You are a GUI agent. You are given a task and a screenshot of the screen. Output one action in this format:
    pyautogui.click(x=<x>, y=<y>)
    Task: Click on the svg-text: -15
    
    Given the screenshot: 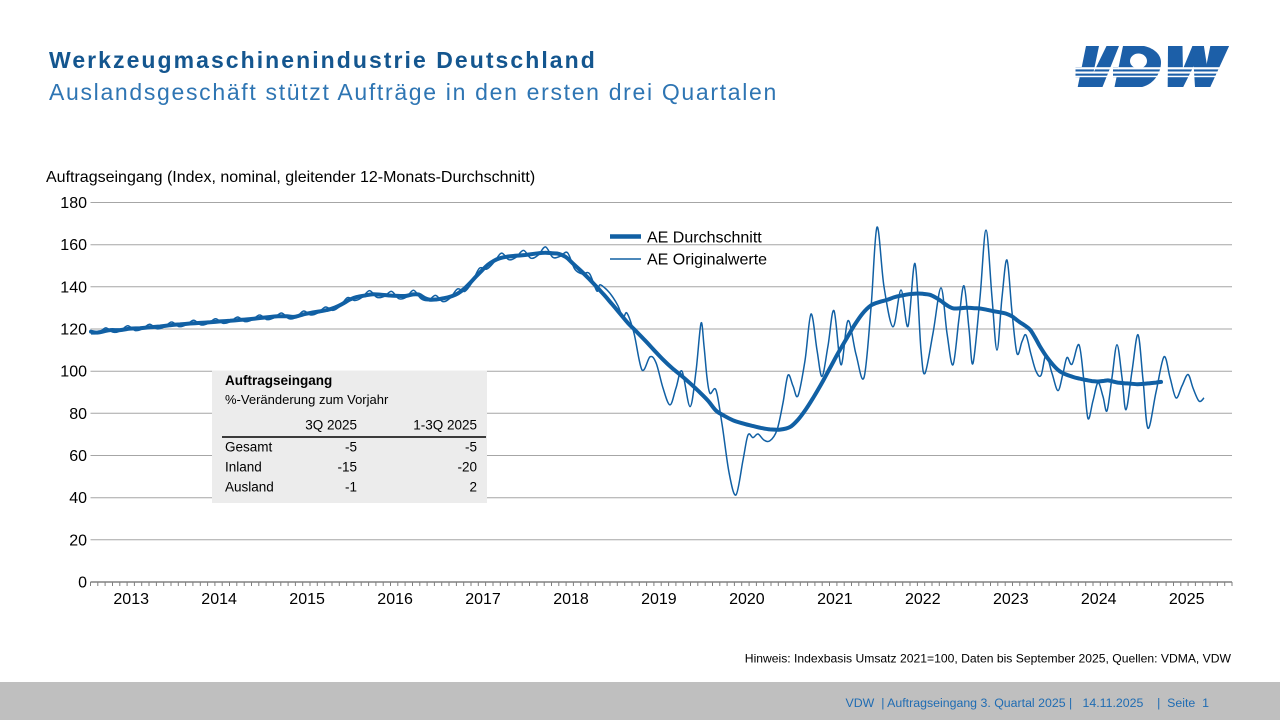 What is the action you would take?
    pyautogui.click(x=347, y=467)
    